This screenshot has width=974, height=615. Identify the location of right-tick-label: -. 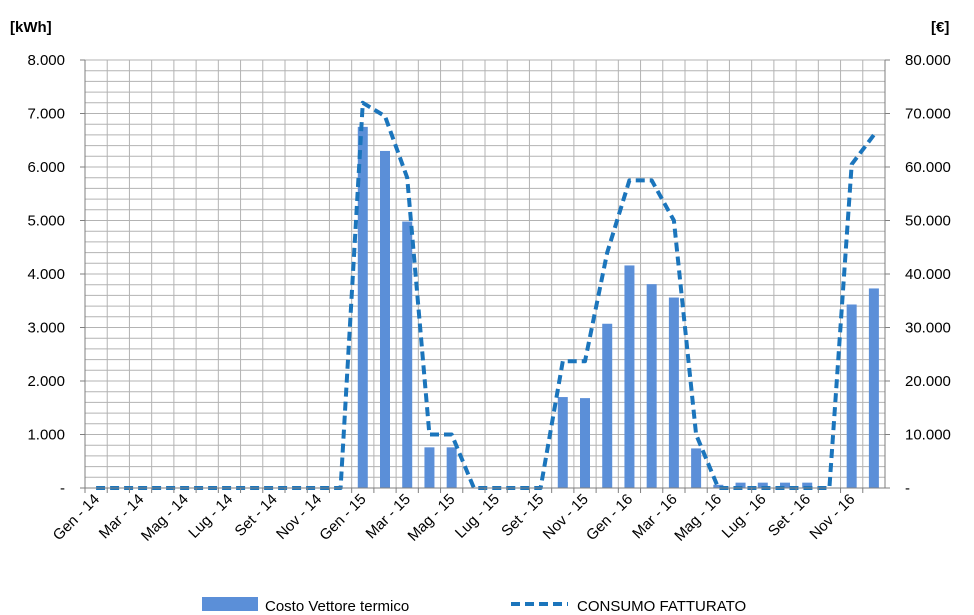
(907, 488).